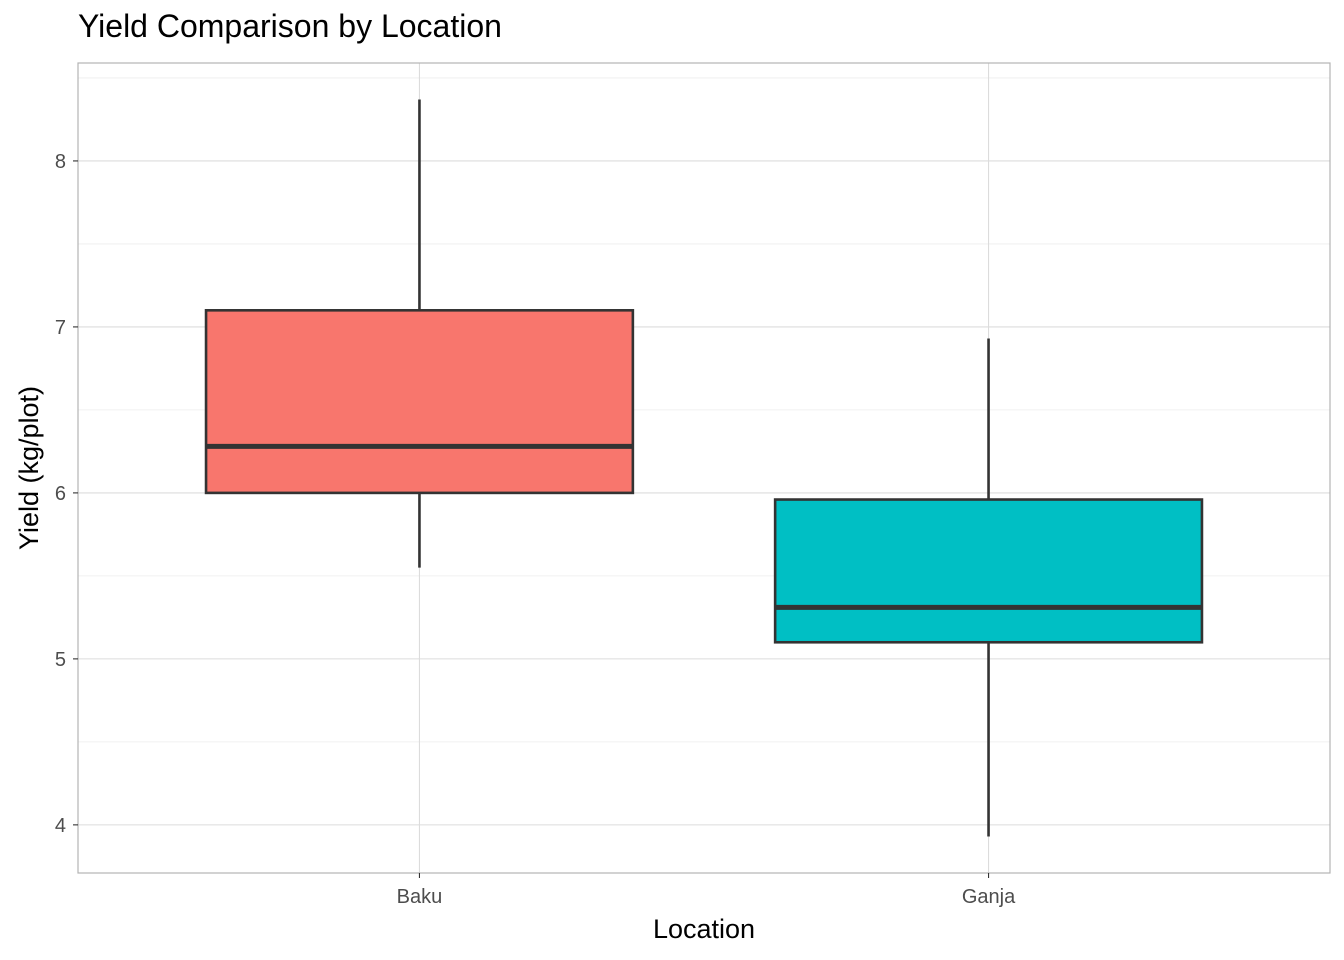 This screenshot has width=1344, height=960. What do you see at coordinates (420, 897) in the screenshot?
I see `x-tick-label: Baku` at bounding box center [420, 897].